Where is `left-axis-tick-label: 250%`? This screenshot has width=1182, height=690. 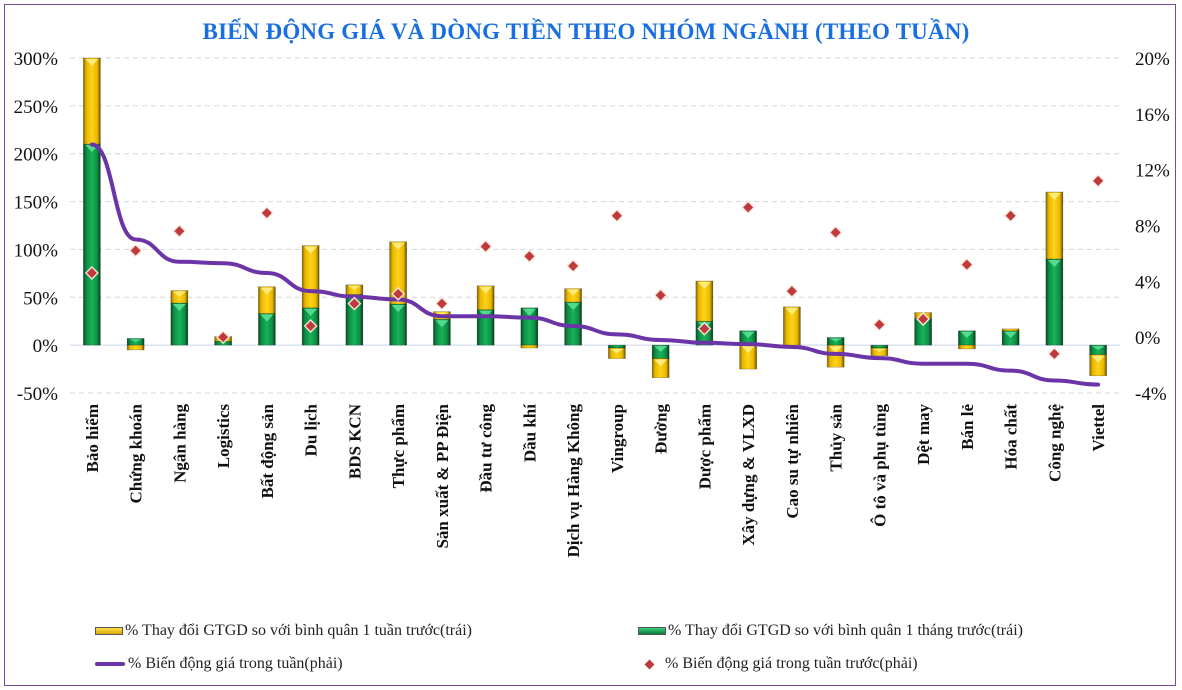 left-axis-tick-label: 250% is located at coordinates (36, 107).